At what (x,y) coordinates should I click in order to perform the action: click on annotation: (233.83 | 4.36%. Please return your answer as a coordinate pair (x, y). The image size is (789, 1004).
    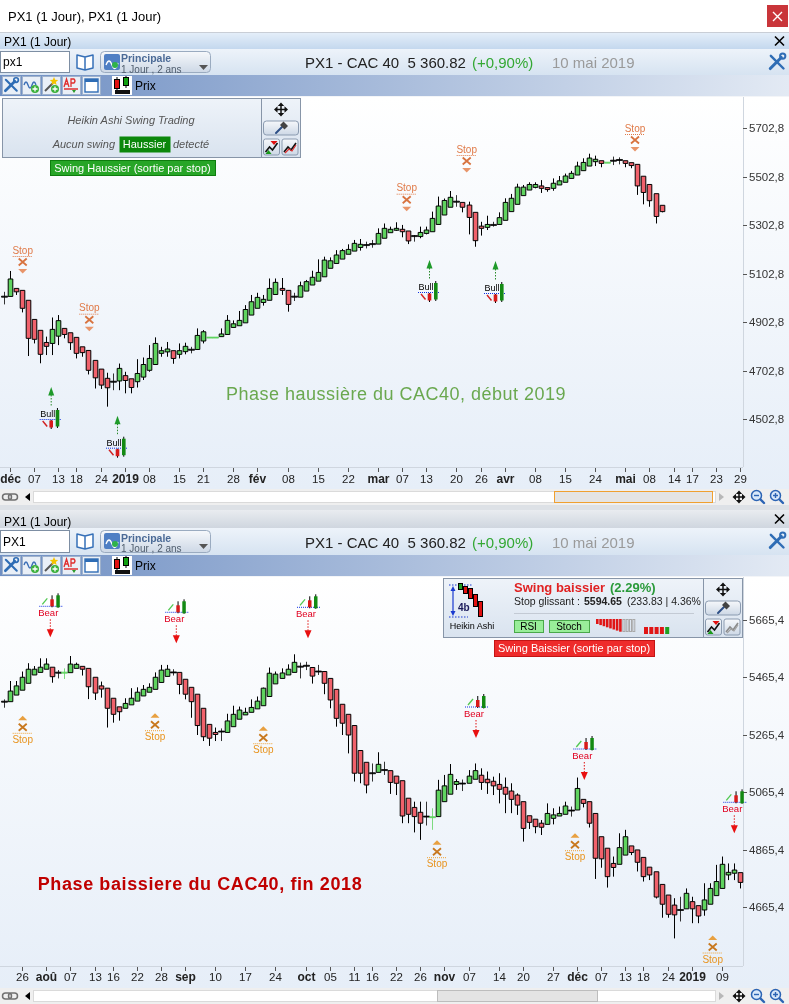
    Looking at the image, I should click on (664, 601).